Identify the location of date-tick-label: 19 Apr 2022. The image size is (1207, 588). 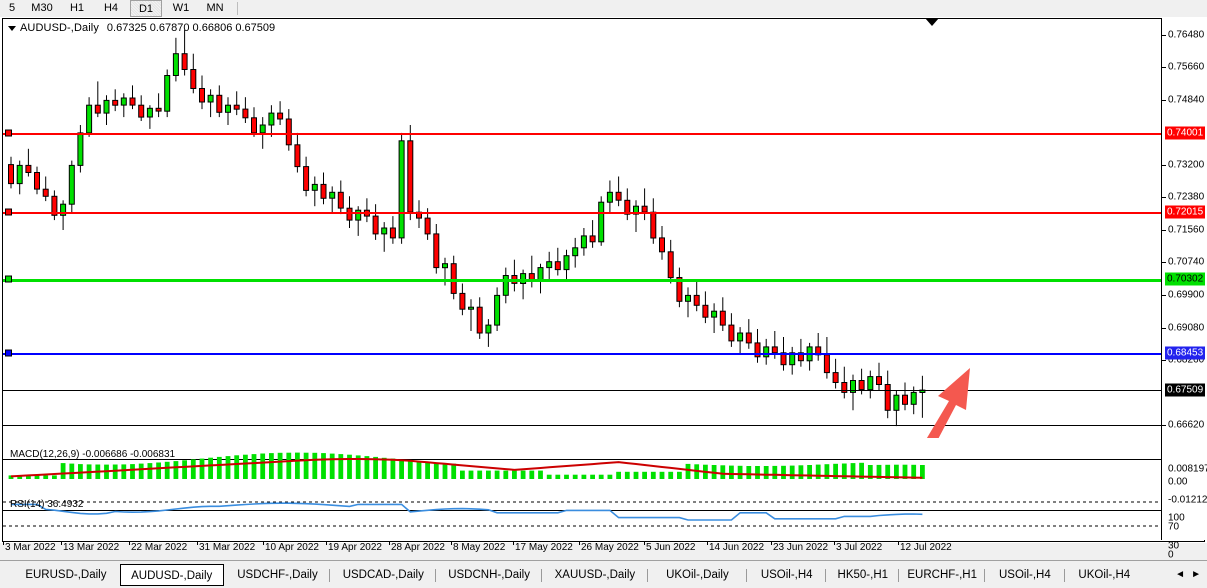
(355, 547).